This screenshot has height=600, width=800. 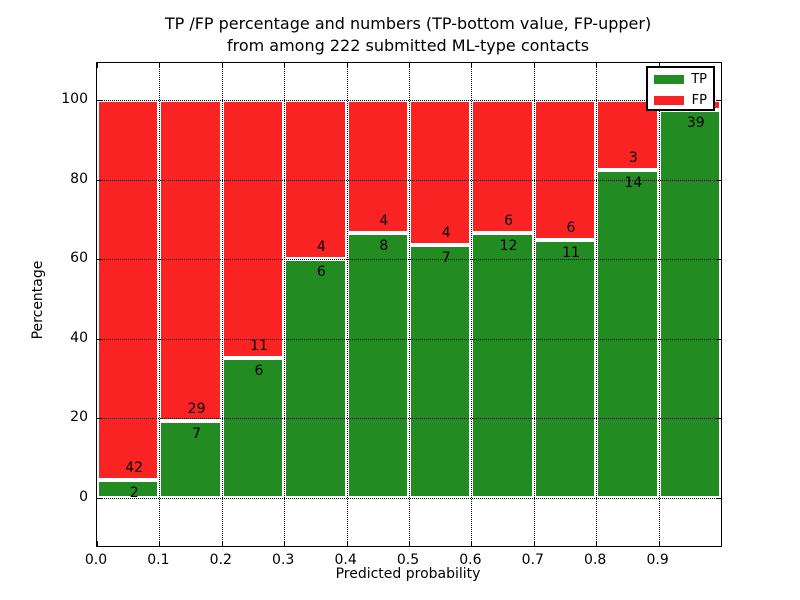 I want to click on tp-count-label: 11, so click(x=571, y=253).